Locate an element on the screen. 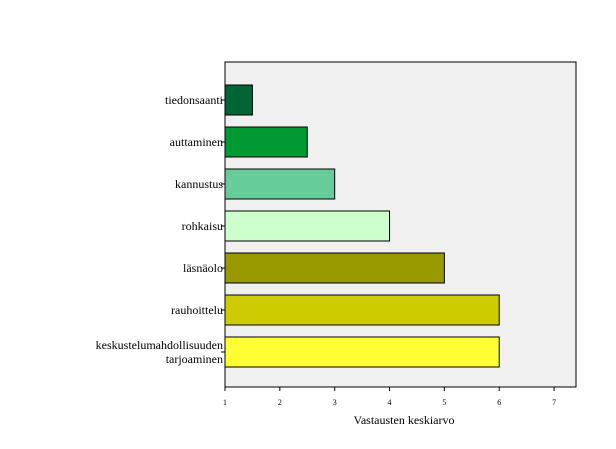  category-label: tiedonsaanti is located at coordinates (194, 100).